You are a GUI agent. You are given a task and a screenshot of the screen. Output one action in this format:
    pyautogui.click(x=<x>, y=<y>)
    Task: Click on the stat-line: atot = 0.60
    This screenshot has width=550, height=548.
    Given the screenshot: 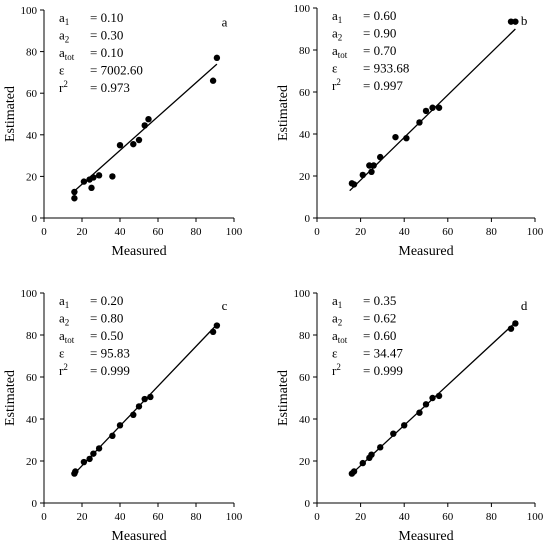 What is the action you would take?
    pyautogui.click(x=364, y=336)
    